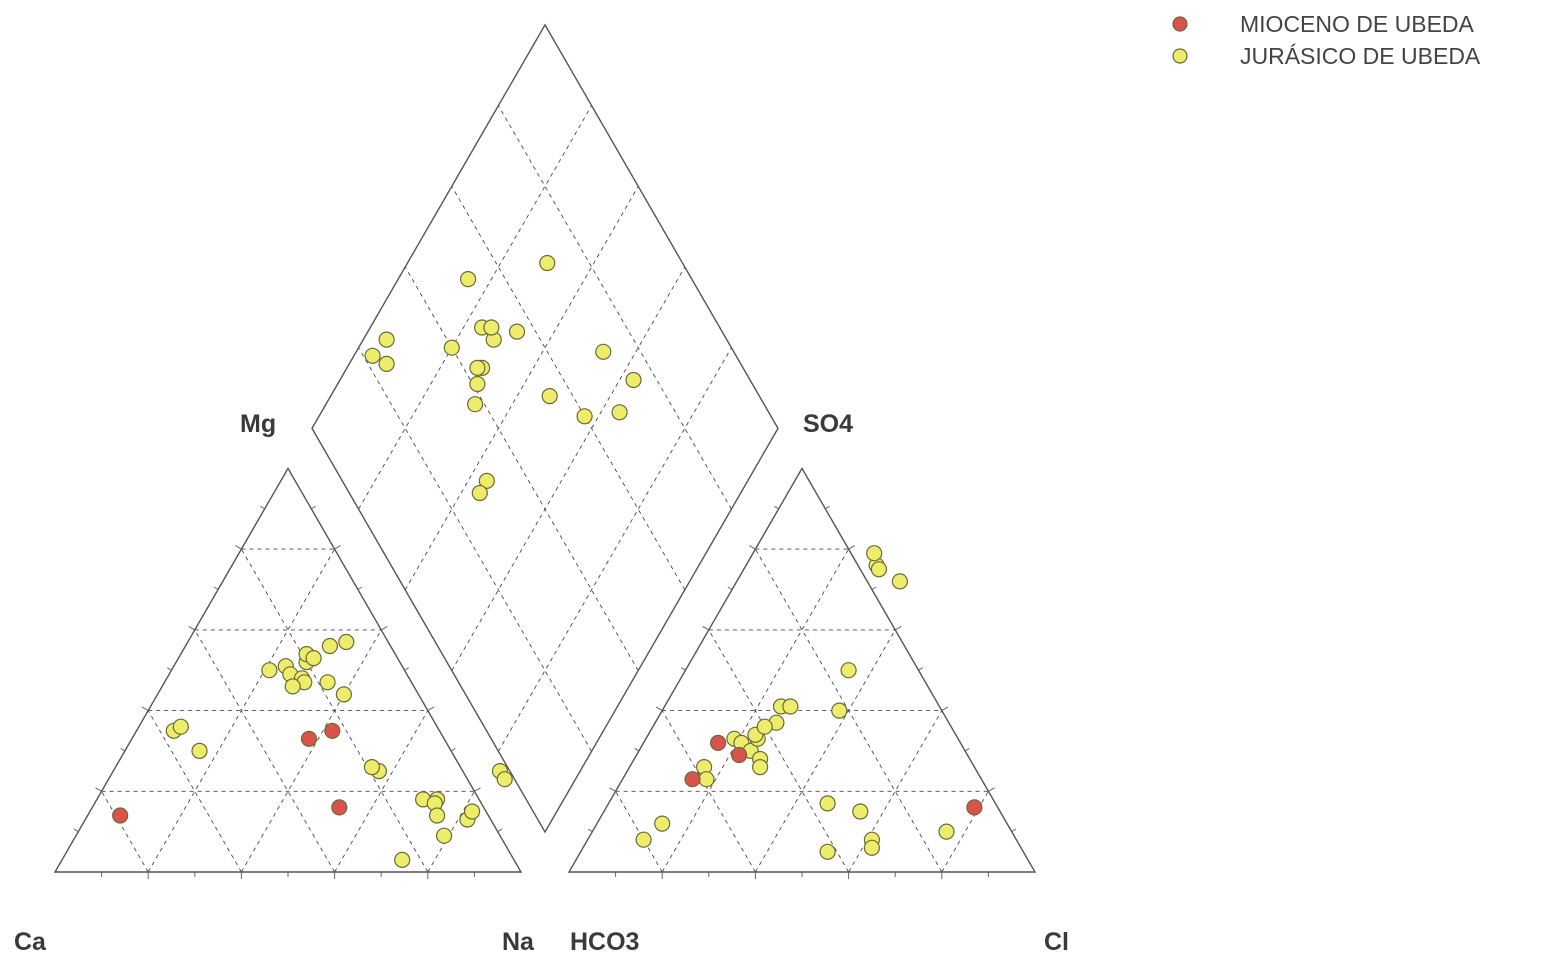 The height and width of the screenshot is (957, 1547). Describe the element at coordinates (1326, 40) in the screenshot. I see `legend: MIOCENO DE UBEDA JURÁSICO DE UBEDA` at that location.